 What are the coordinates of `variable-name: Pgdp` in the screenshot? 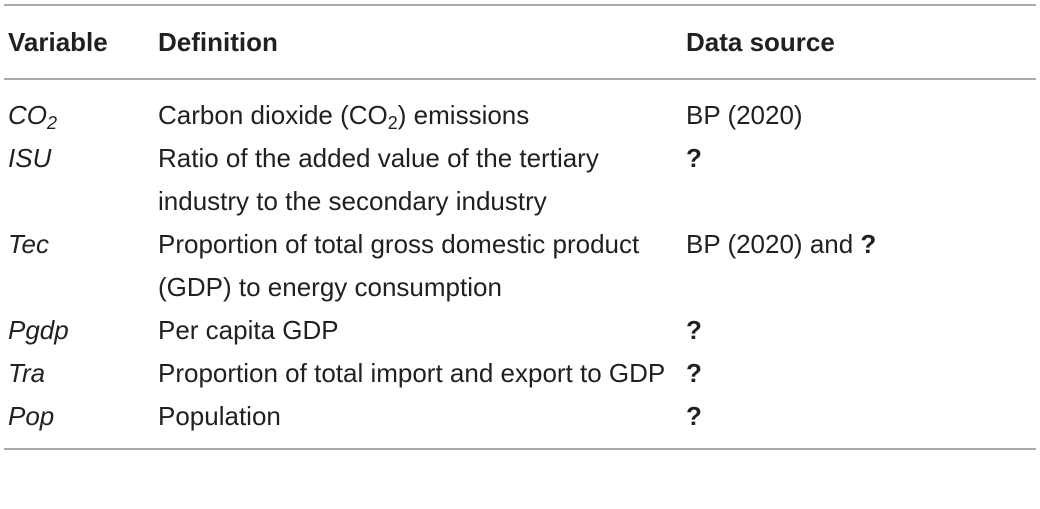 It's located at (38, 330).